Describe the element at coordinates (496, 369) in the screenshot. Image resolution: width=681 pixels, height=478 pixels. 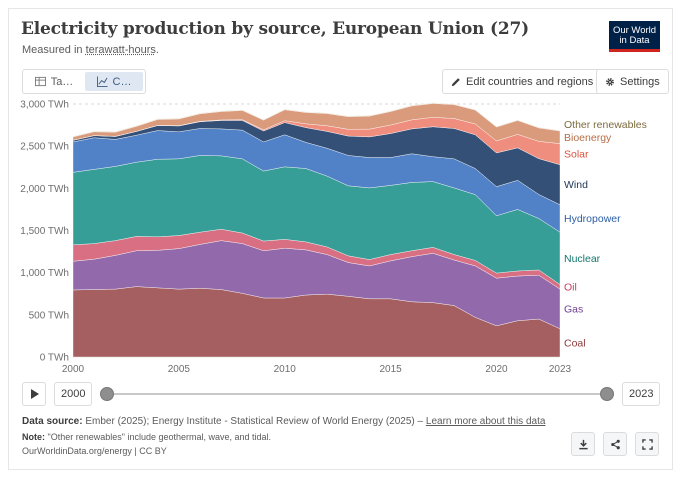
I see `x-tick-label: 2020` at that location.